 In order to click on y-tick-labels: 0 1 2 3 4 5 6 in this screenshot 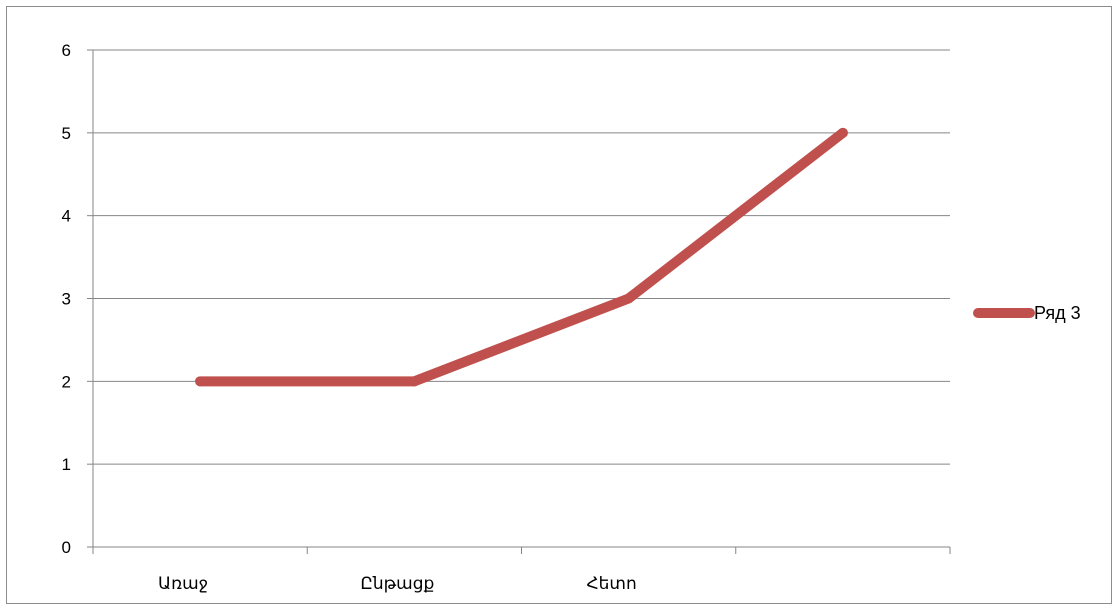, I will do `click(66, 299)`.